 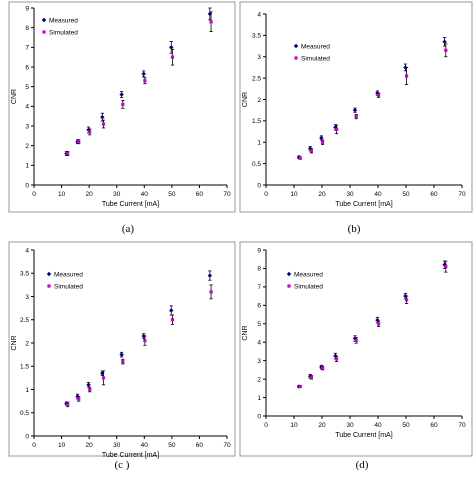 What do you see at coordinates (259, 269) in the screenshot?
I see `y-tick-label: 8` at bounding box center [259, 269].